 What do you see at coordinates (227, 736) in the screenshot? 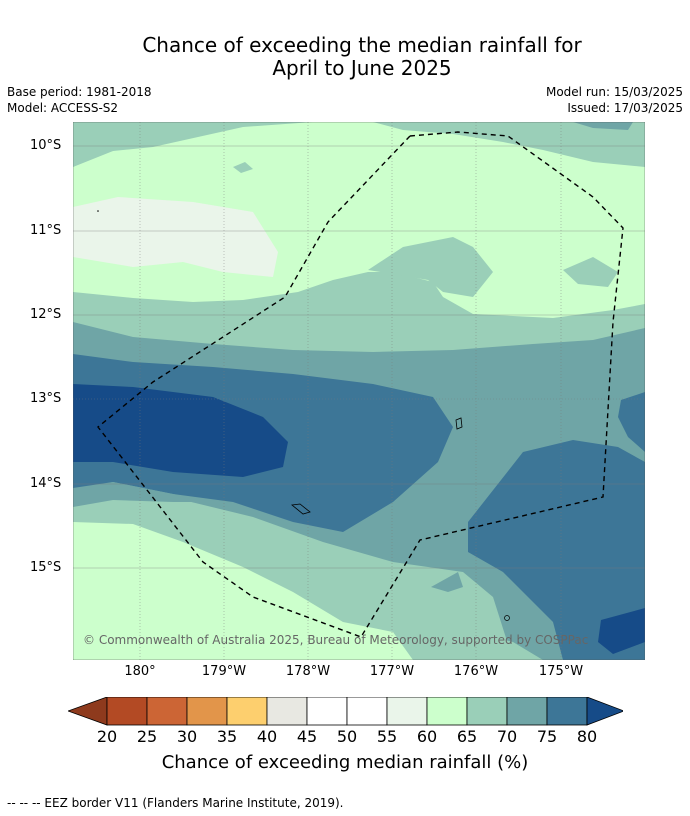
I see `colorbar-tick-label: 35` at bounding box center [227, 736].